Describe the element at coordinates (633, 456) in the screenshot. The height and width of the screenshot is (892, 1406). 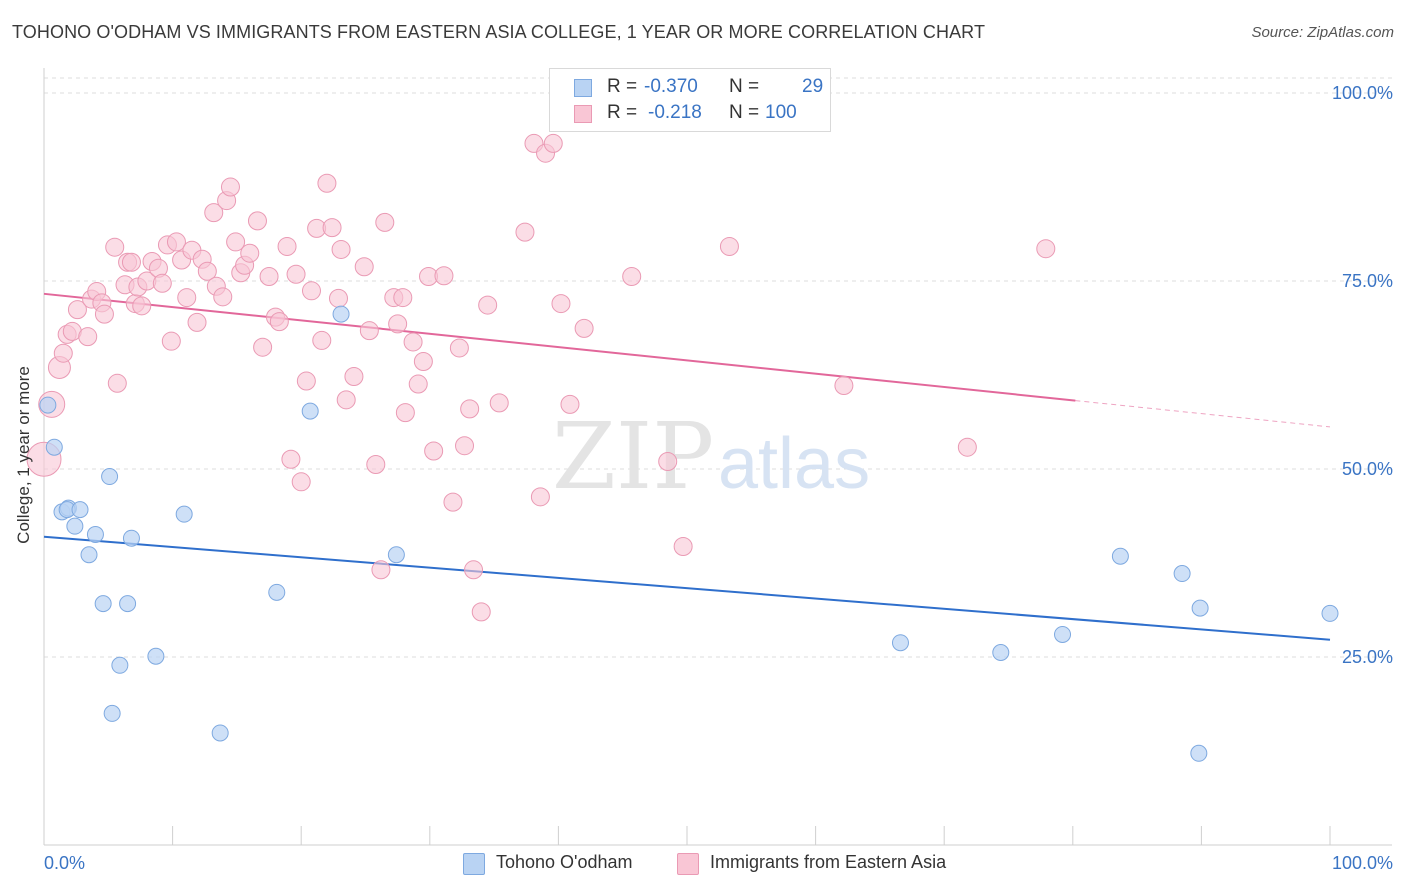
I see `watermark-zip: ZIP` at that location.